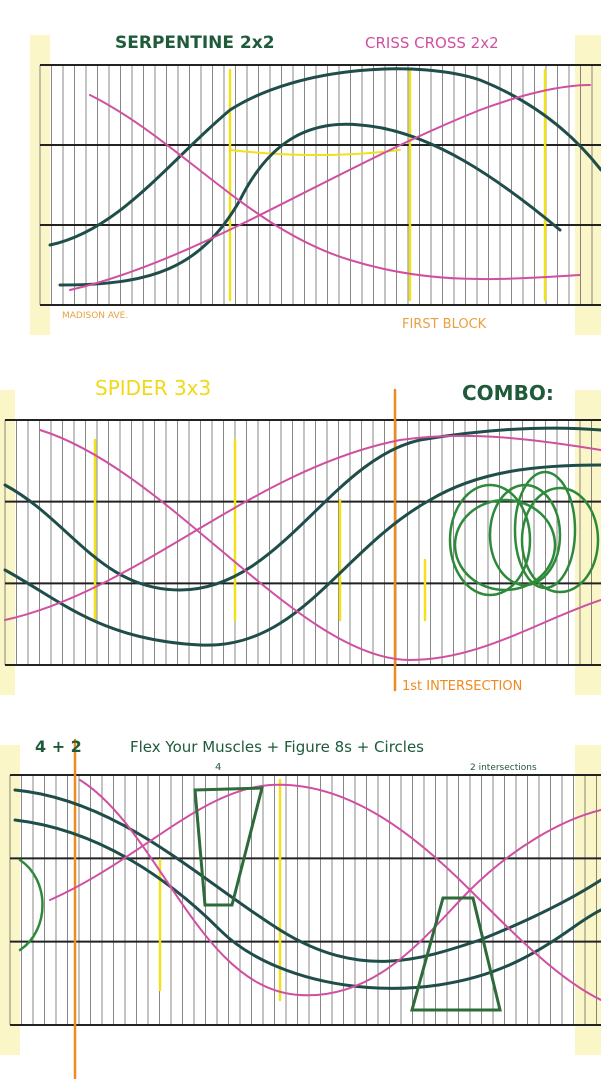  I want to click on title: CRISS CROSS 2x2, so click(432, 43).